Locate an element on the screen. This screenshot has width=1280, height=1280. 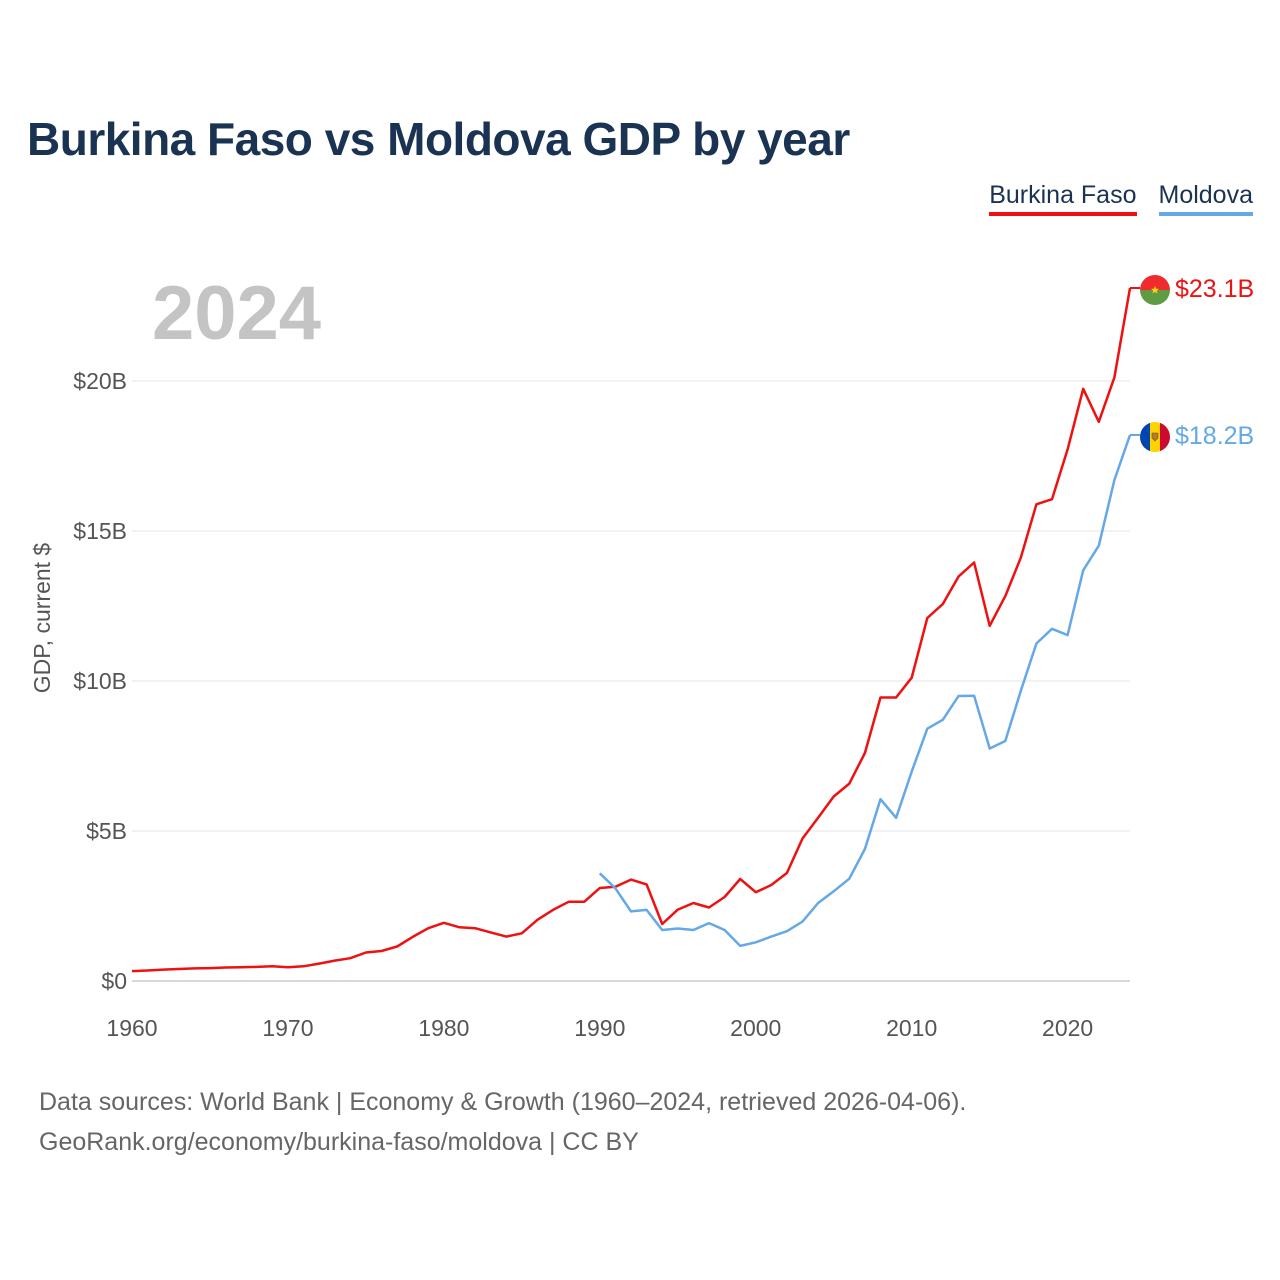
x-tick-label: 2000 is located at coordinates (755, 1028).